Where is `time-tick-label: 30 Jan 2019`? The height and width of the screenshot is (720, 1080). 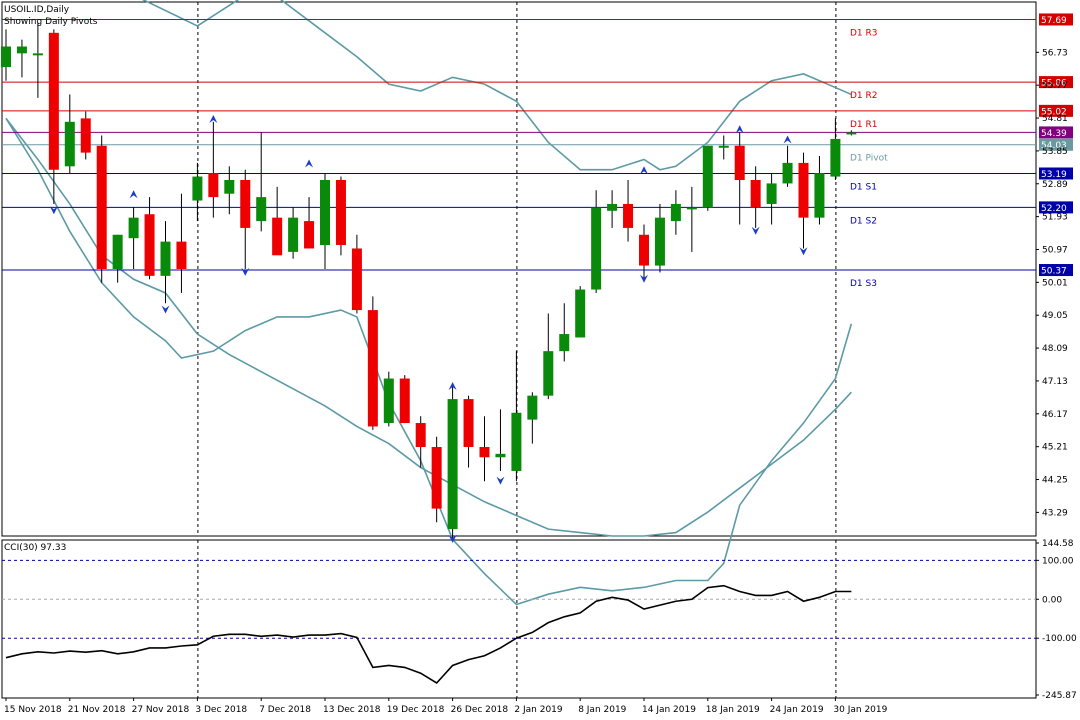 time-tick-label: 30 Jan 2019 is located at coordinates (860, 710).